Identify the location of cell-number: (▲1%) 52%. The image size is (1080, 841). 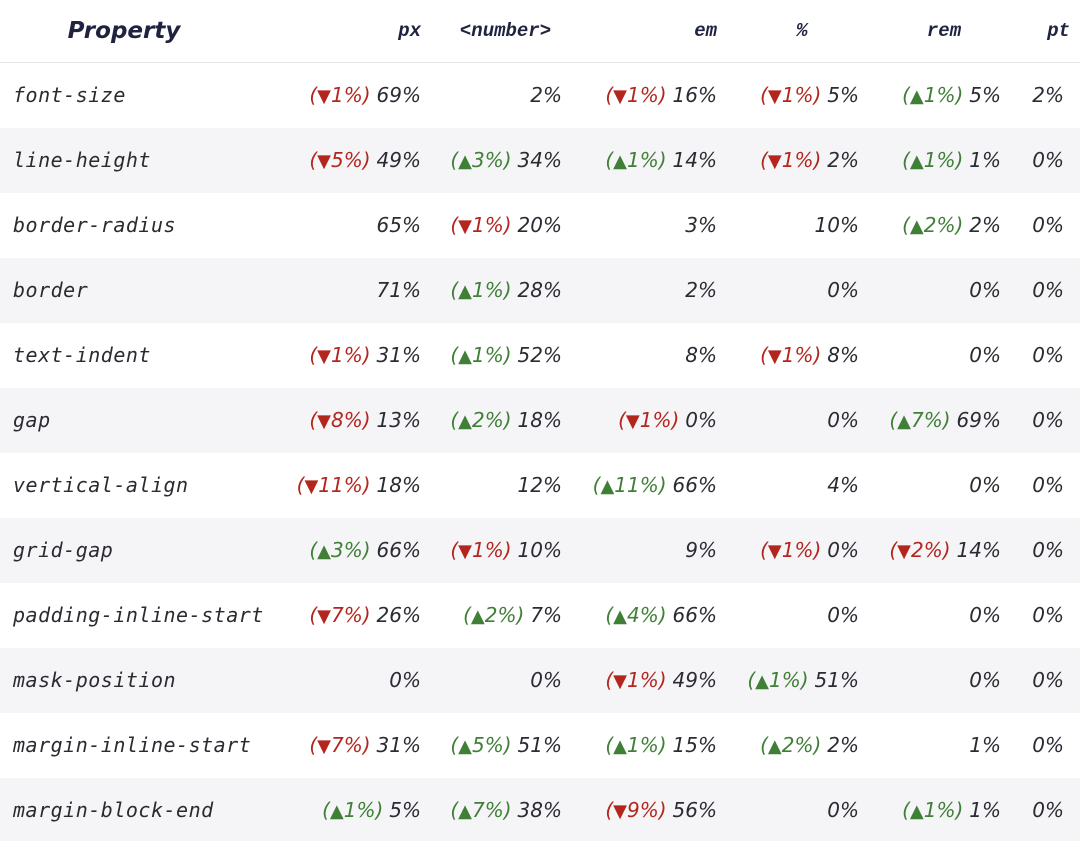
(505, 355).